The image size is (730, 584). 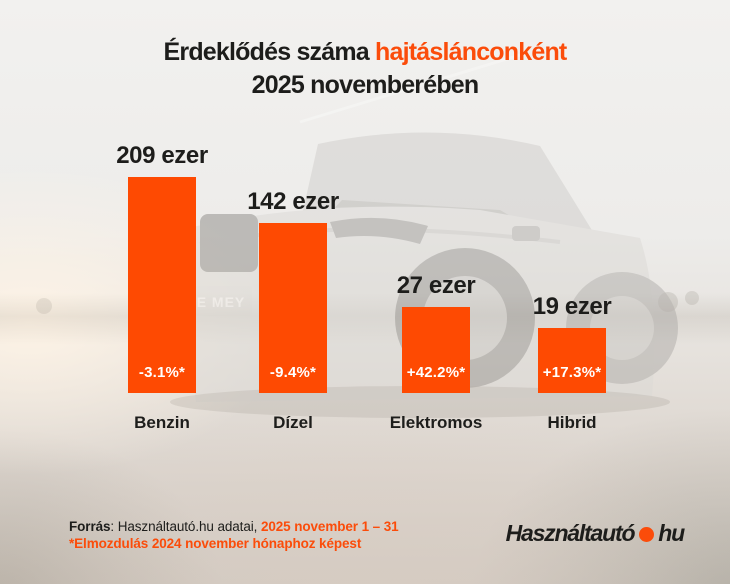 What do you see at coordinates (436, 285) in the screenshot?
I see `value-label: 27 ezer` at bounding box center [436, 285].